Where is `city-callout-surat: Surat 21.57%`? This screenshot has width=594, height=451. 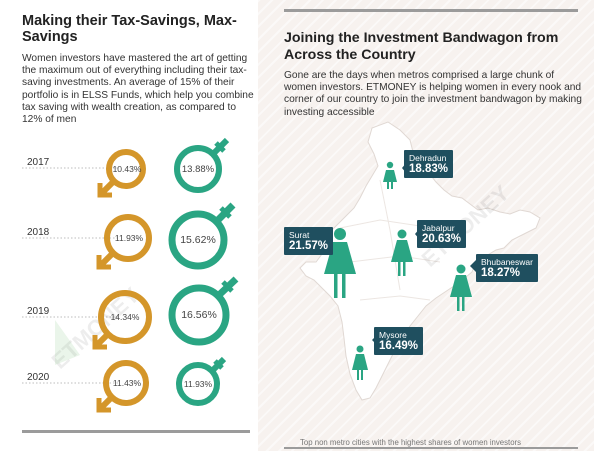
city-callout-surat: Surat 21.57% is located at coordinates (309, 241).